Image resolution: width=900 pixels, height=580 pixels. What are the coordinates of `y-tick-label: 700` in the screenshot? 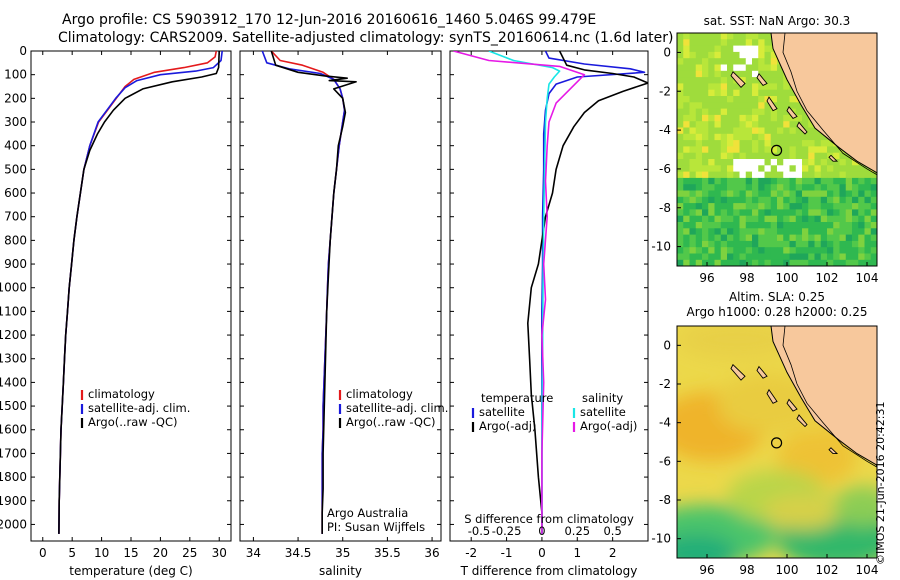 It's located at (15, 217).